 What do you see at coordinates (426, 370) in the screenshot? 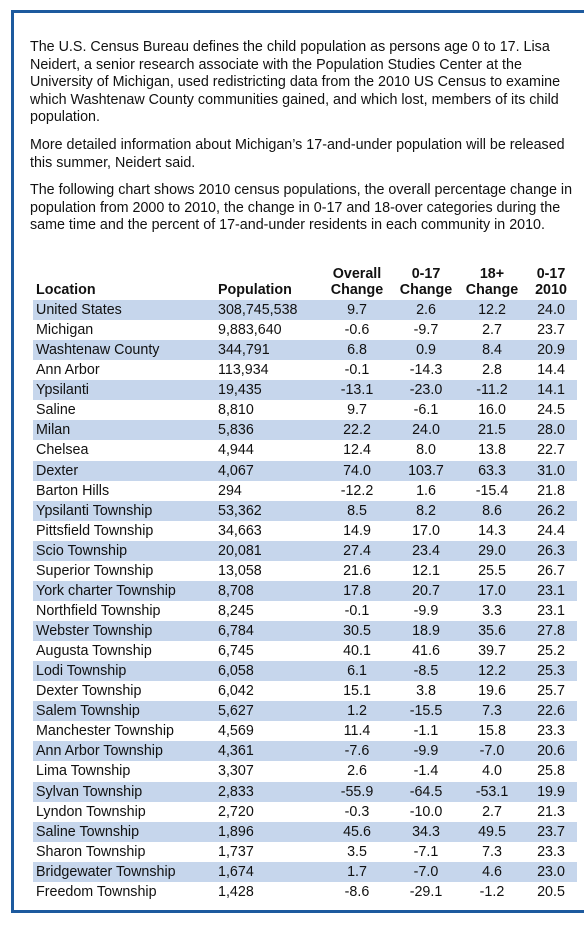
I see `table-cell: -14.3` at bounding box center [426, 370].